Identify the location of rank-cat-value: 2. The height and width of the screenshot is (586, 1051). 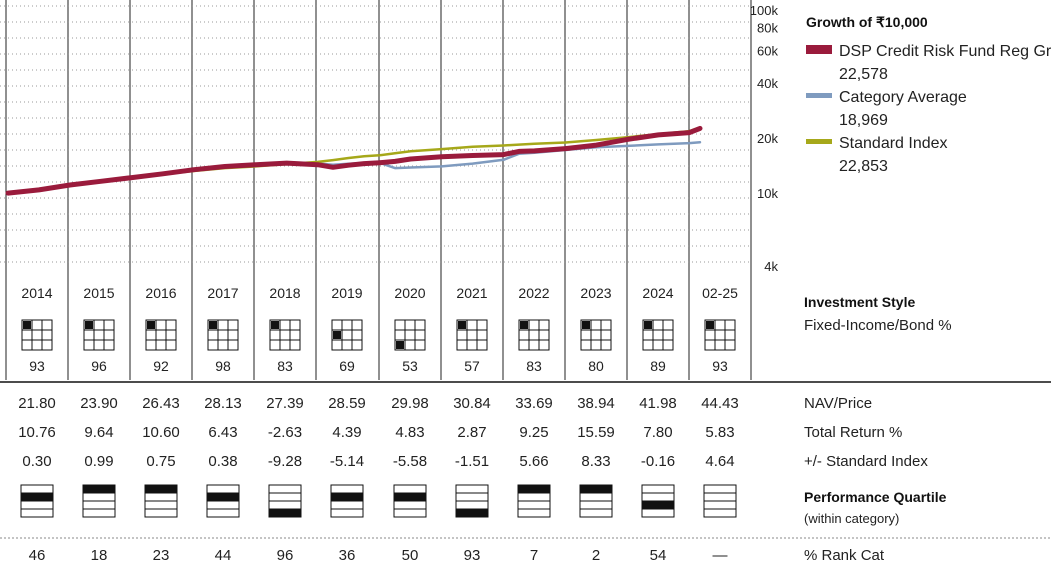
(596, 555).